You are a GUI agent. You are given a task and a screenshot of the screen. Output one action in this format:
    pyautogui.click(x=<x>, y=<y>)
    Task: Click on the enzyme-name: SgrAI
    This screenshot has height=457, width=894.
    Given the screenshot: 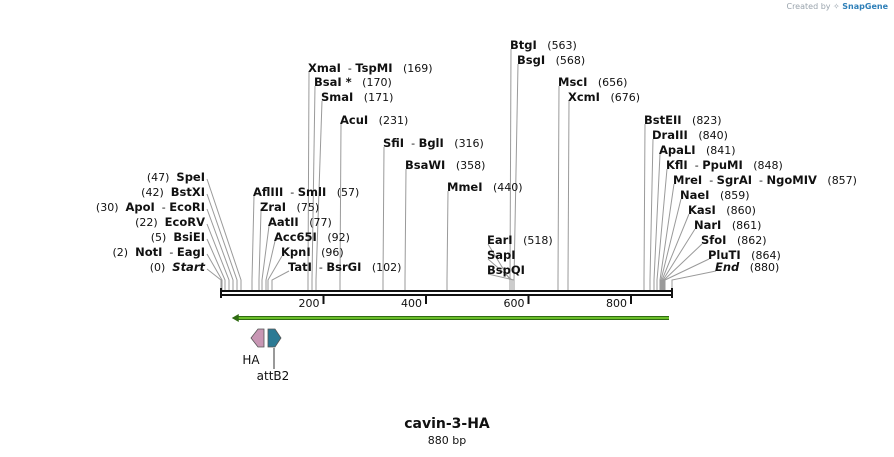 What is the action you would take?
    pyautogui.click(x=734, y=180)
    